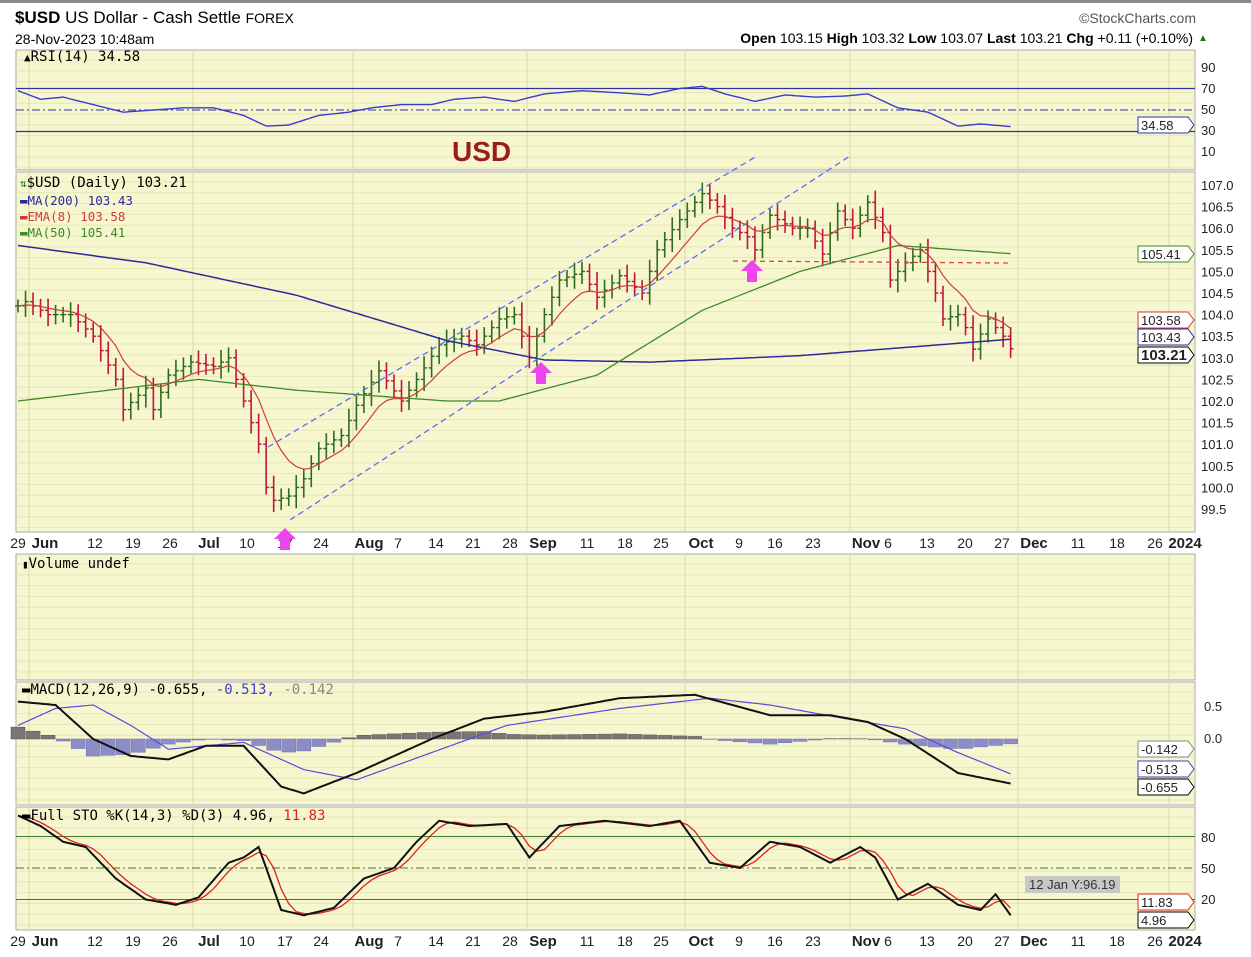  I want to click on macd-tick-label: 0.5, so click(1213, 706).